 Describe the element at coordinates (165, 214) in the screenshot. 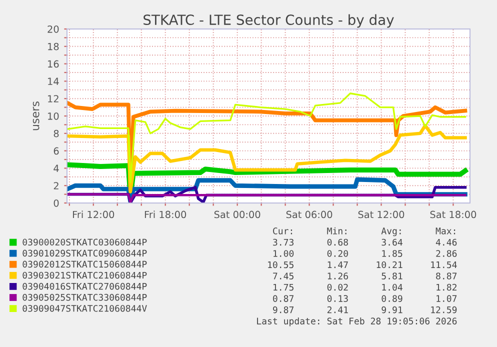

I see `x-tick-label: Fri 18:00` at that location.